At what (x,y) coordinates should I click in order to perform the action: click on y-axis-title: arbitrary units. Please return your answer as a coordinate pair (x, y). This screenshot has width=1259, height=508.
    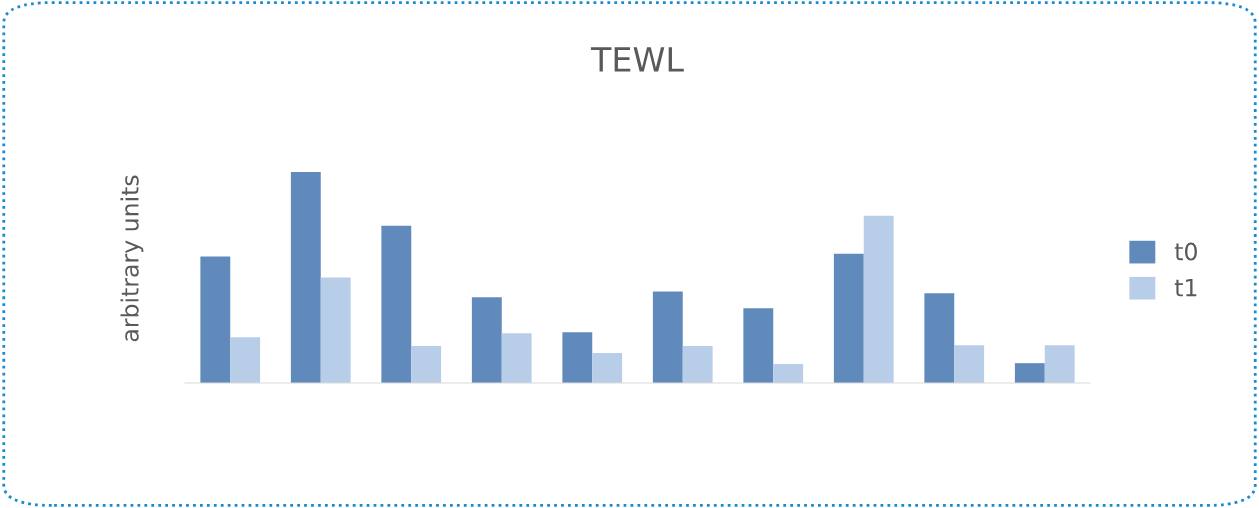
    Looking at the image, I should click on (132, 258).